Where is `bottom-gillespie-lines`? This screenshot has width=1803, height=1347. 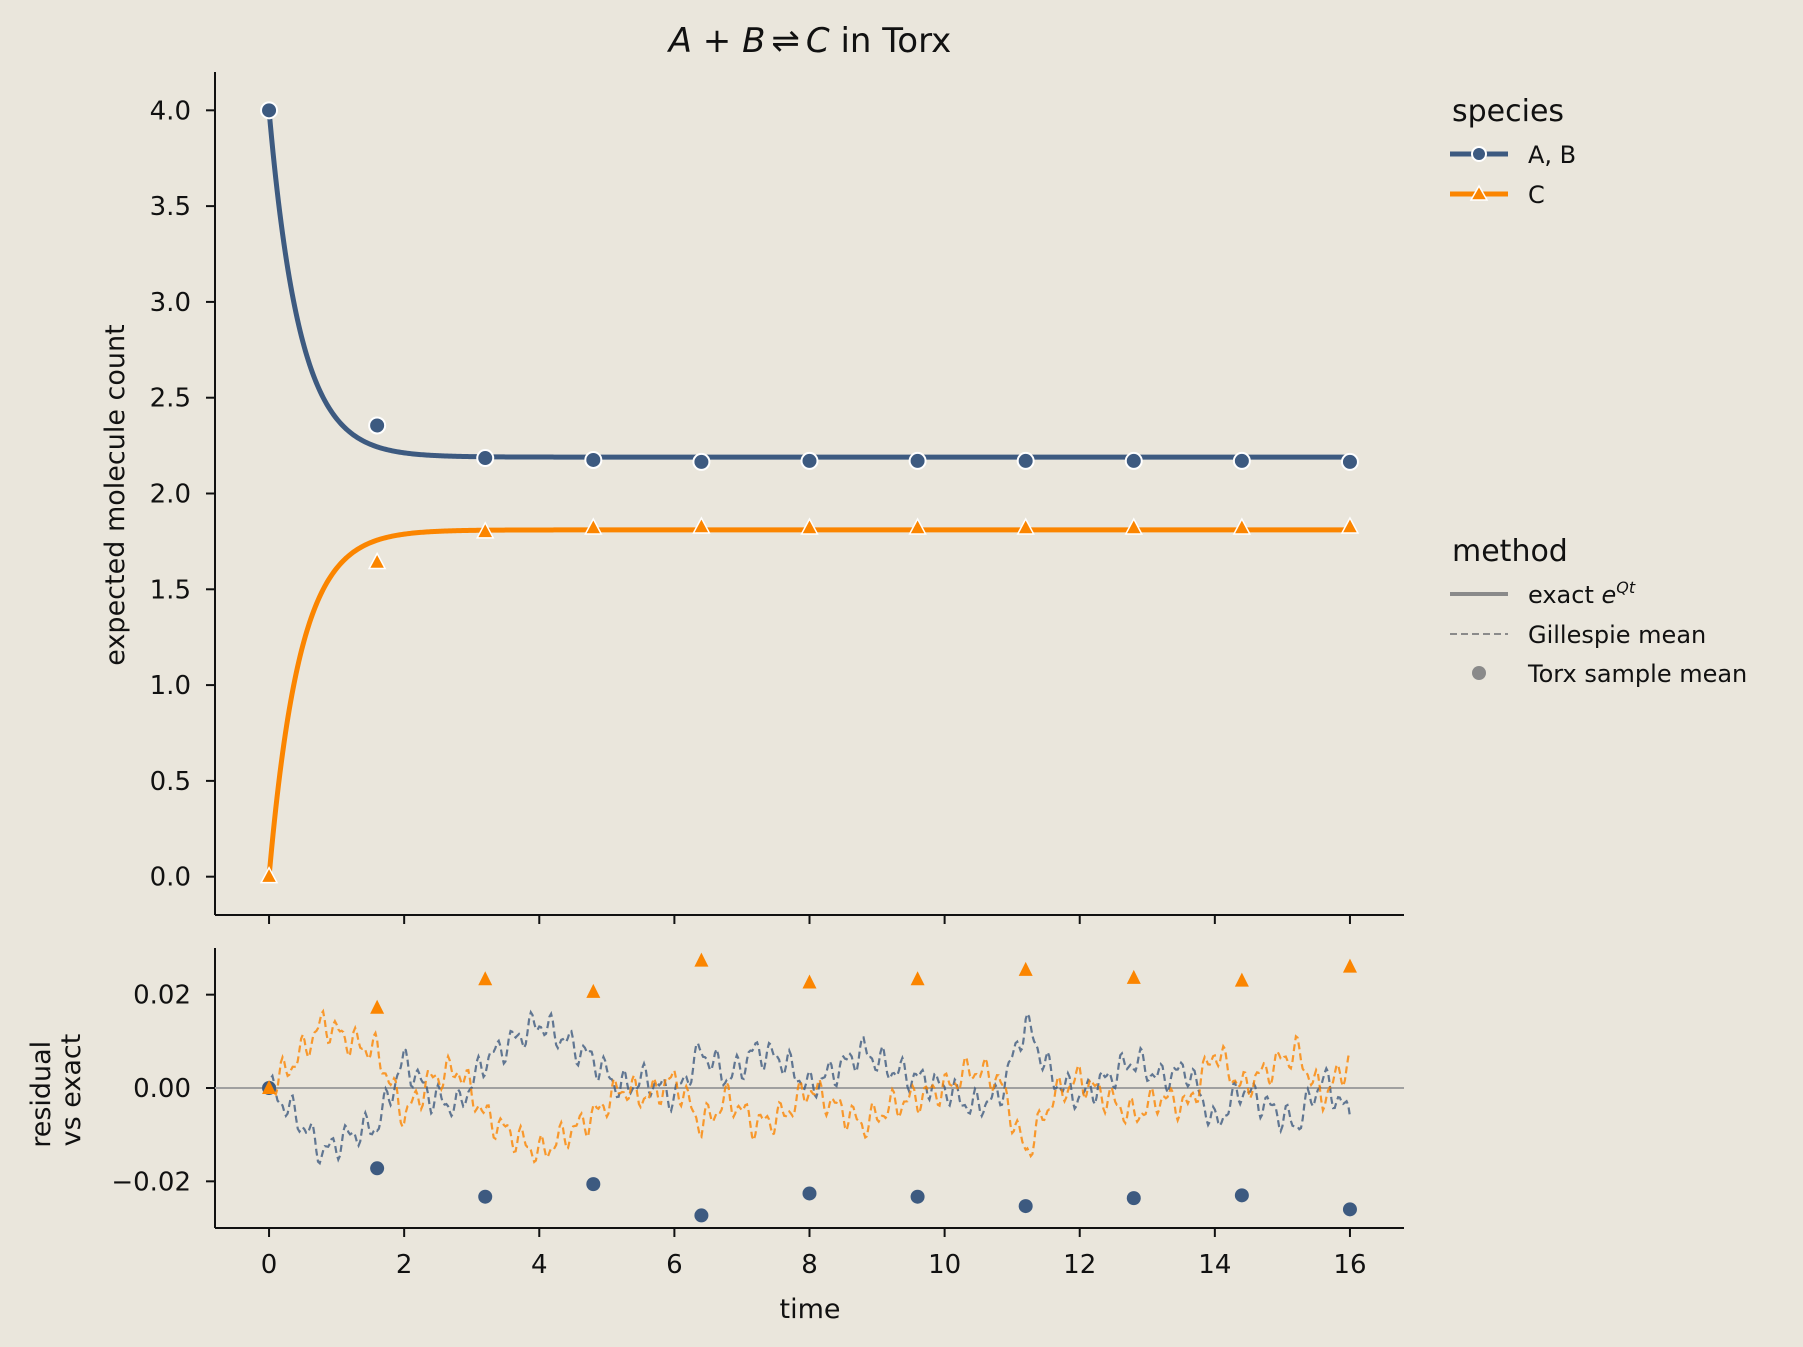 bottom-gillespie-lines is located at coordinates (809, 1087).